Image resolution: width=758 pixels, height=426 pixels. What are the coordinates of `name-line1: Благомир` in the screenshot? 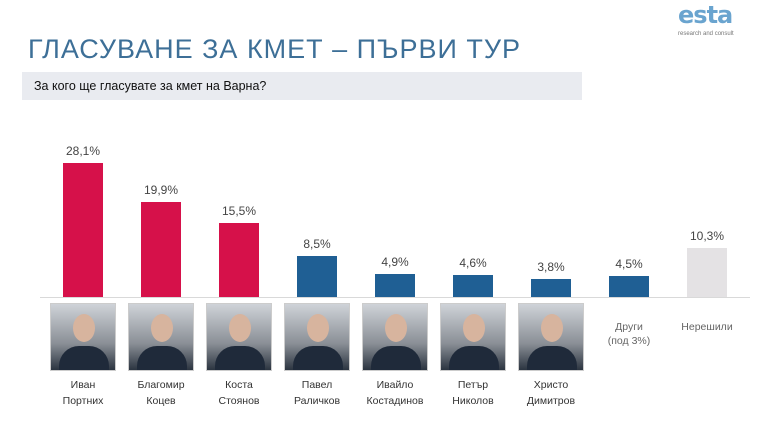 It's located at (161, 385).